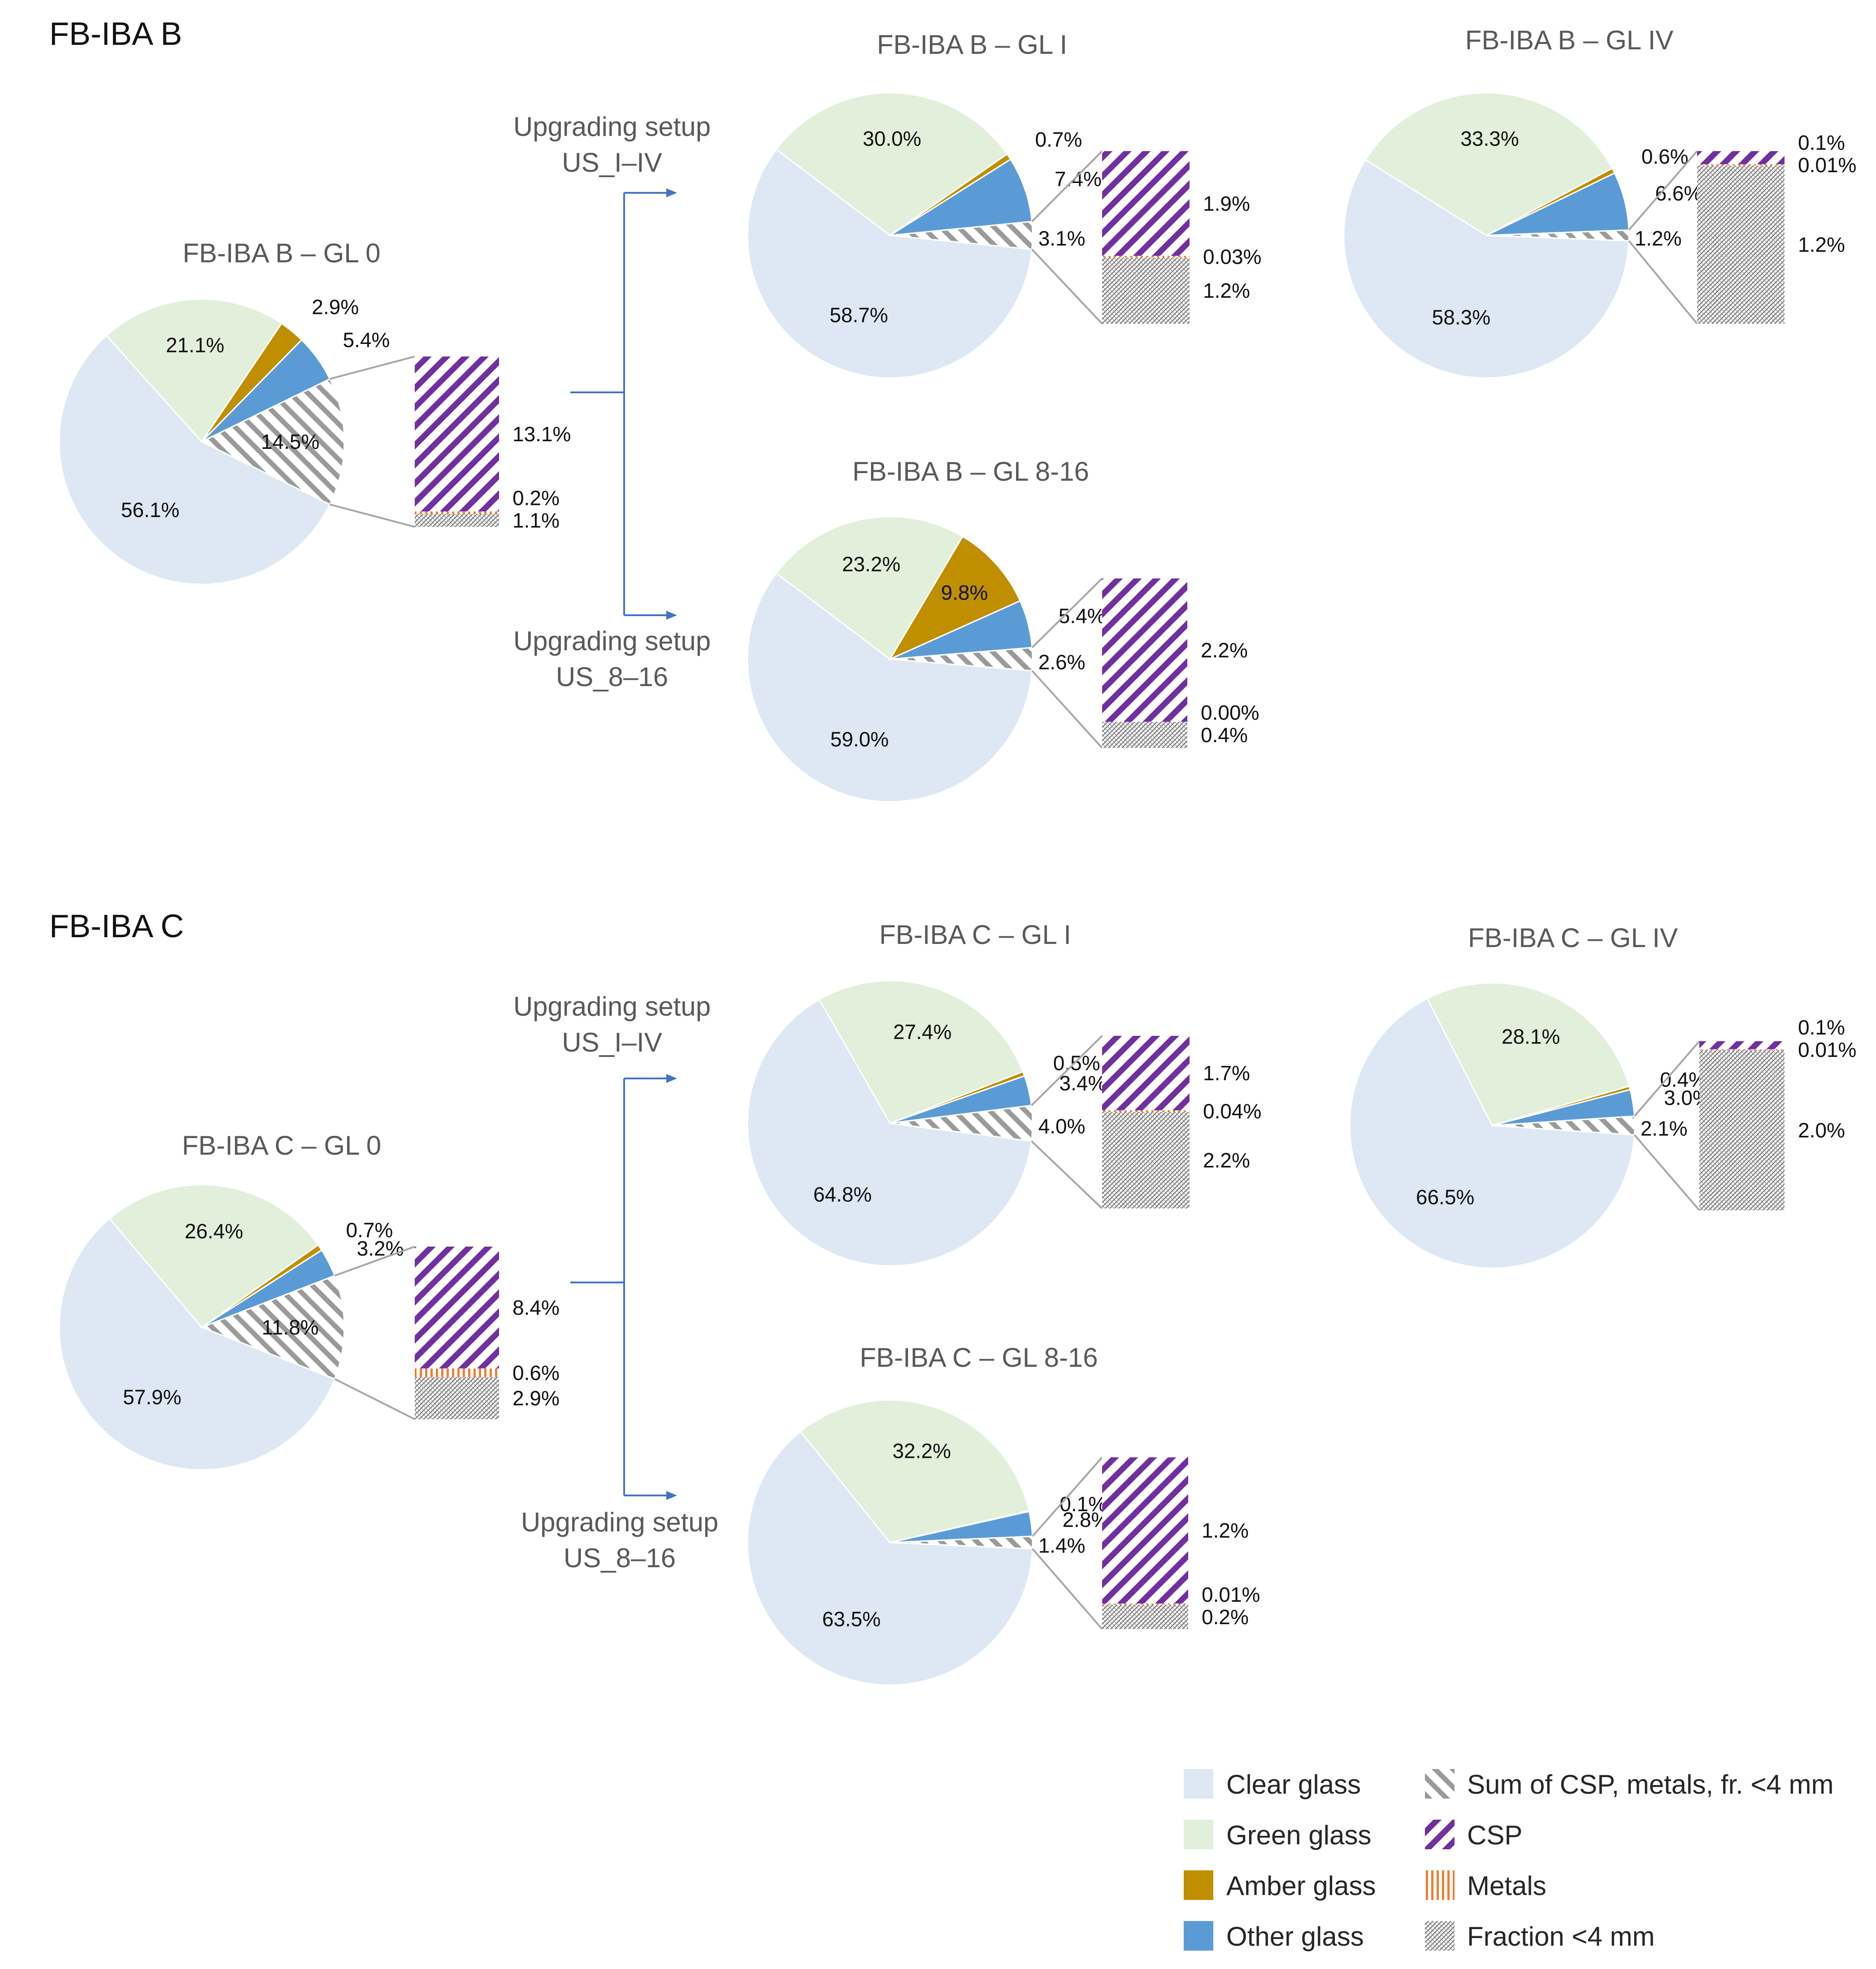  Describe the element at coordinates (1659, 238) in the screenshot. I see `slice-data-label: 1.2%` at that location.